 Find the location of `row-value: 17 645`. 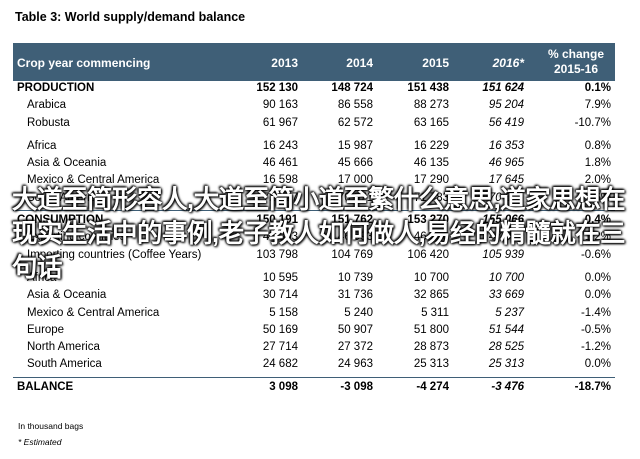

row-value: 17 645 is located at coordinates (506, 180).